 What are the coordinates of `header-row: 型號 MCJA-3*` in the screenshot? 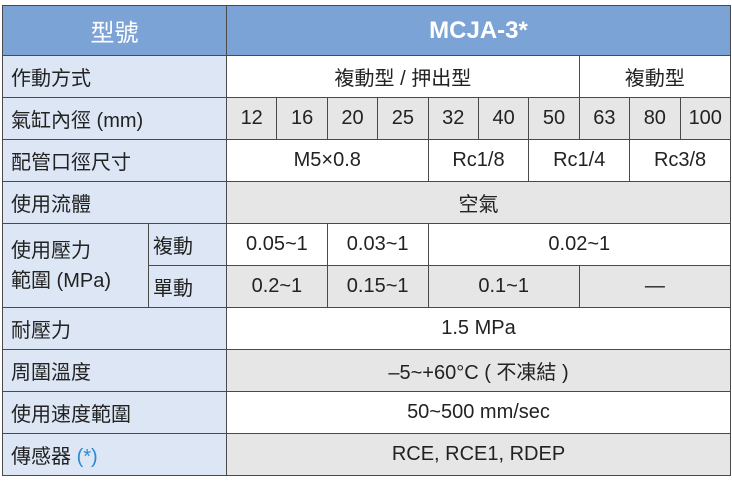 It's located at (366, 30).